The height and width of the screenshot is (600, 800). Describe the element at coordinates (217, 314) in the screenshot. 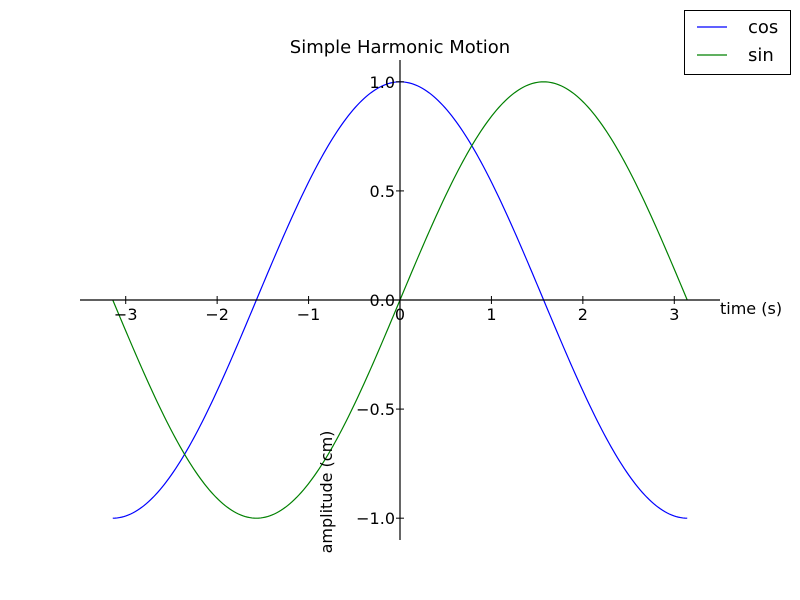

I see `x-tick-label: −2` at that location.